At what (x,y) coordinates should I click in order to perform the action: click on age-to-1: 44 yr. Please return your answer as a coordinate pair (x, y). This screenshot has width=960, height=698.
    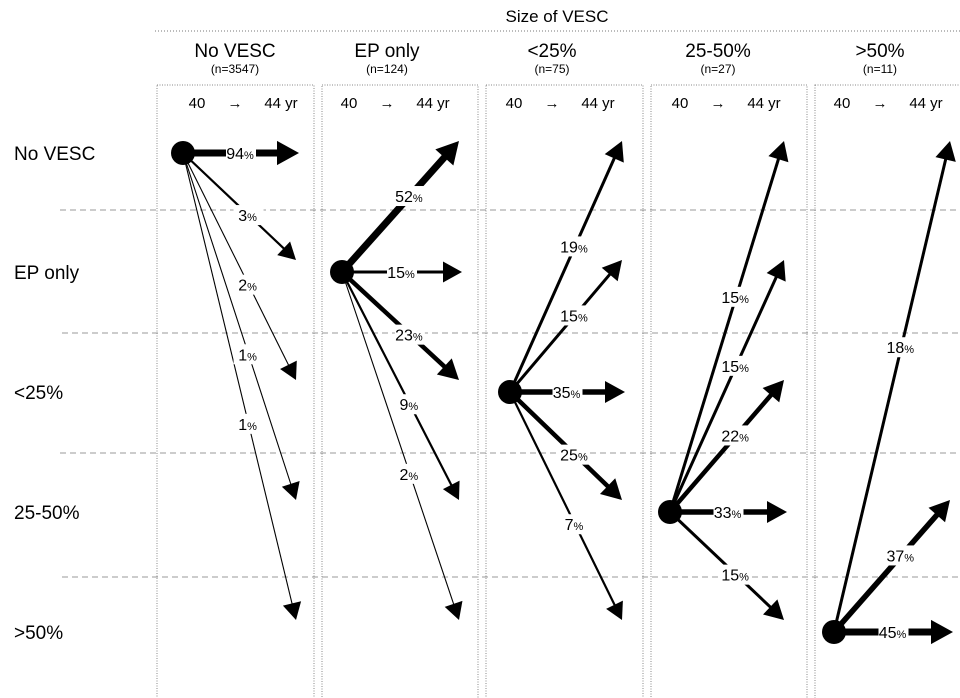
    Looking at the image, I should click on (432, 103).